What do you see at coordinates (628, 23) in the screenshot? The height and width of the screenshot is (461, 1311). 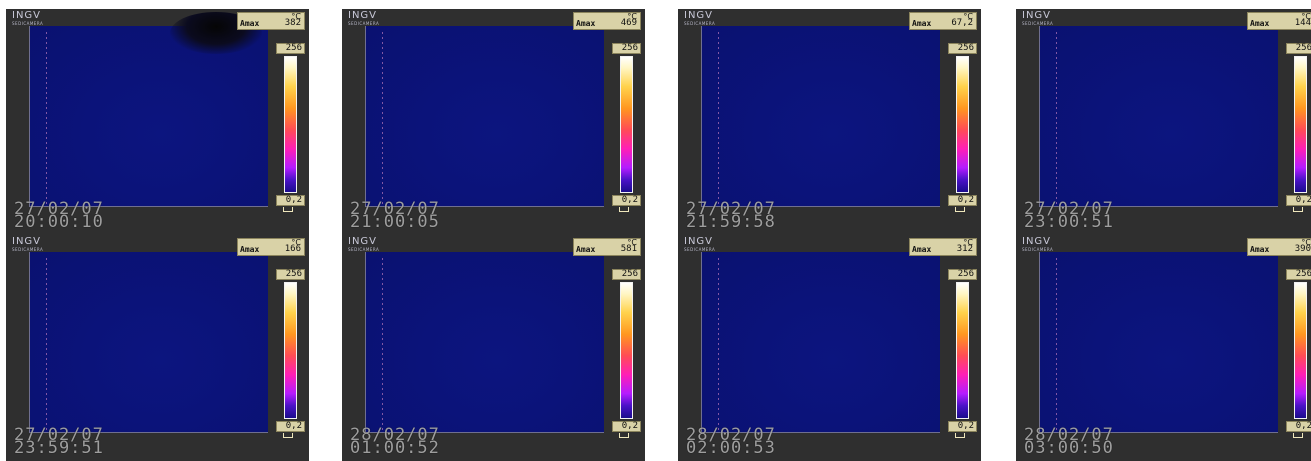 I see `amax-value: 469` at bounding box center [628, 23].